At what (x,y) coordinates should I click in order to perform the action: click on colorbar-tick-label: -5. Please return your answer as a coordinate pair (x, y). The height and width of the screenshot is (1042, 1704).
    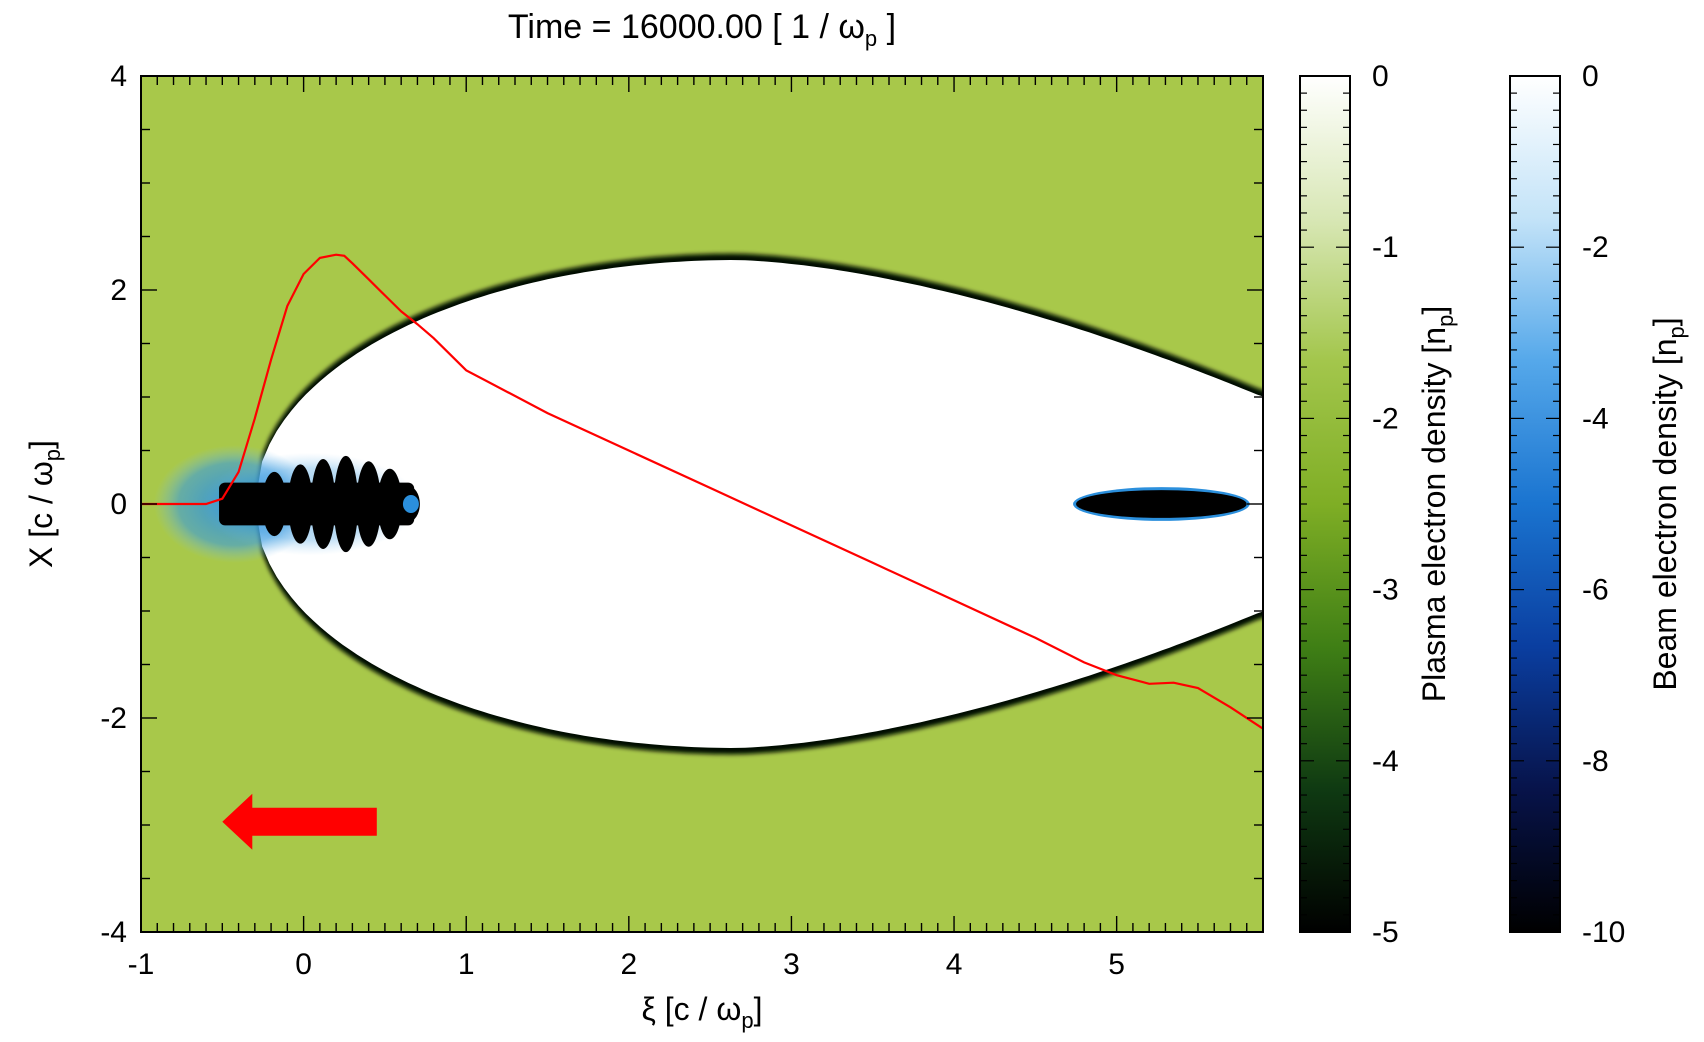
    Looking at the image, I should click on (1385, 932).